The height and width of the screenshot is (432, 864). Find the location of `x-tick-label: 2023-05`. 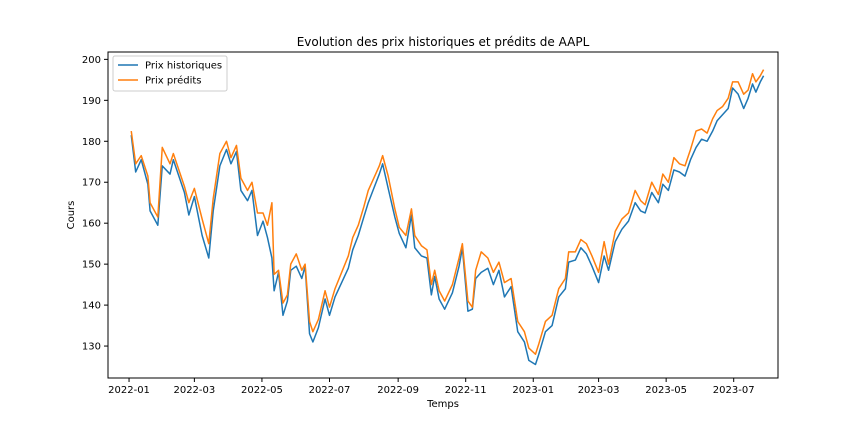

x-tick-label: 2023-05 is located at coordinates (666, 390).